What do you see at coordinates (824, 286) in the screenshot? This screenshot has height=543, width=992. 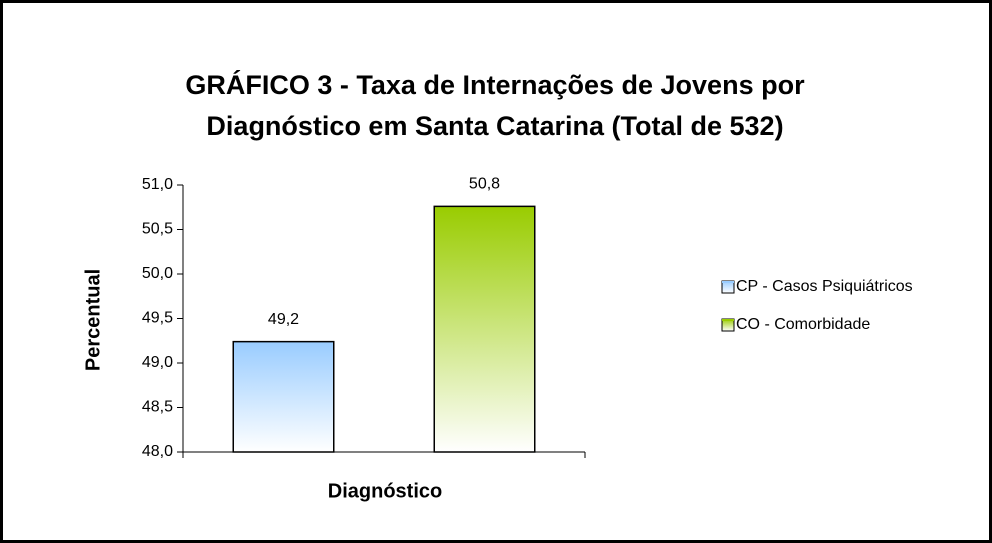 I see `legend-label: CP - Casos Psiquiátricos` at bounding box center [824, 286].